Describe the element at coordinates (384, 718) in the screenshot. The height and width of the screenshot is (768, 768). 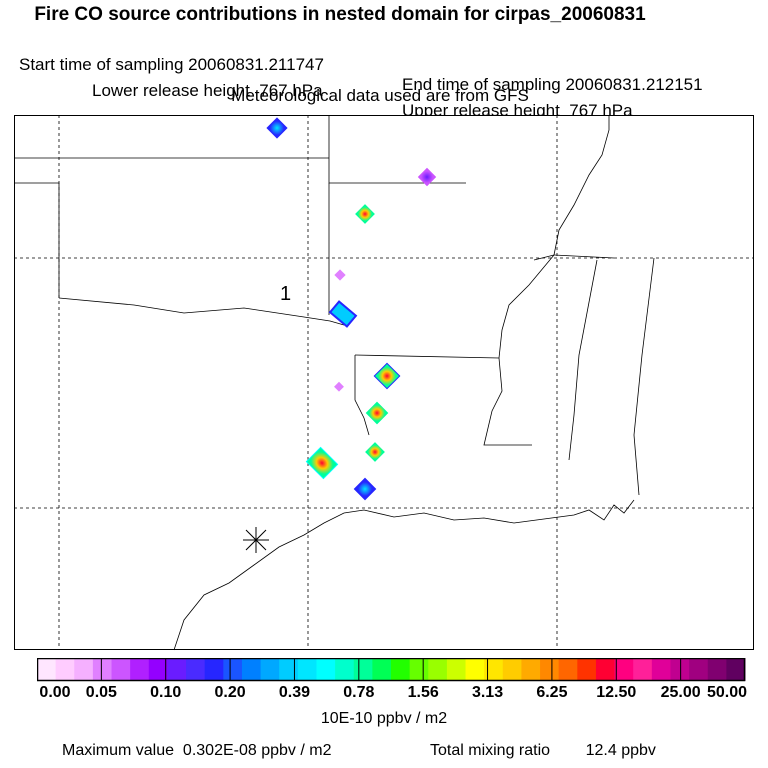
I see `colorbar-units: 10E-10 ppbv / m2` at that location.